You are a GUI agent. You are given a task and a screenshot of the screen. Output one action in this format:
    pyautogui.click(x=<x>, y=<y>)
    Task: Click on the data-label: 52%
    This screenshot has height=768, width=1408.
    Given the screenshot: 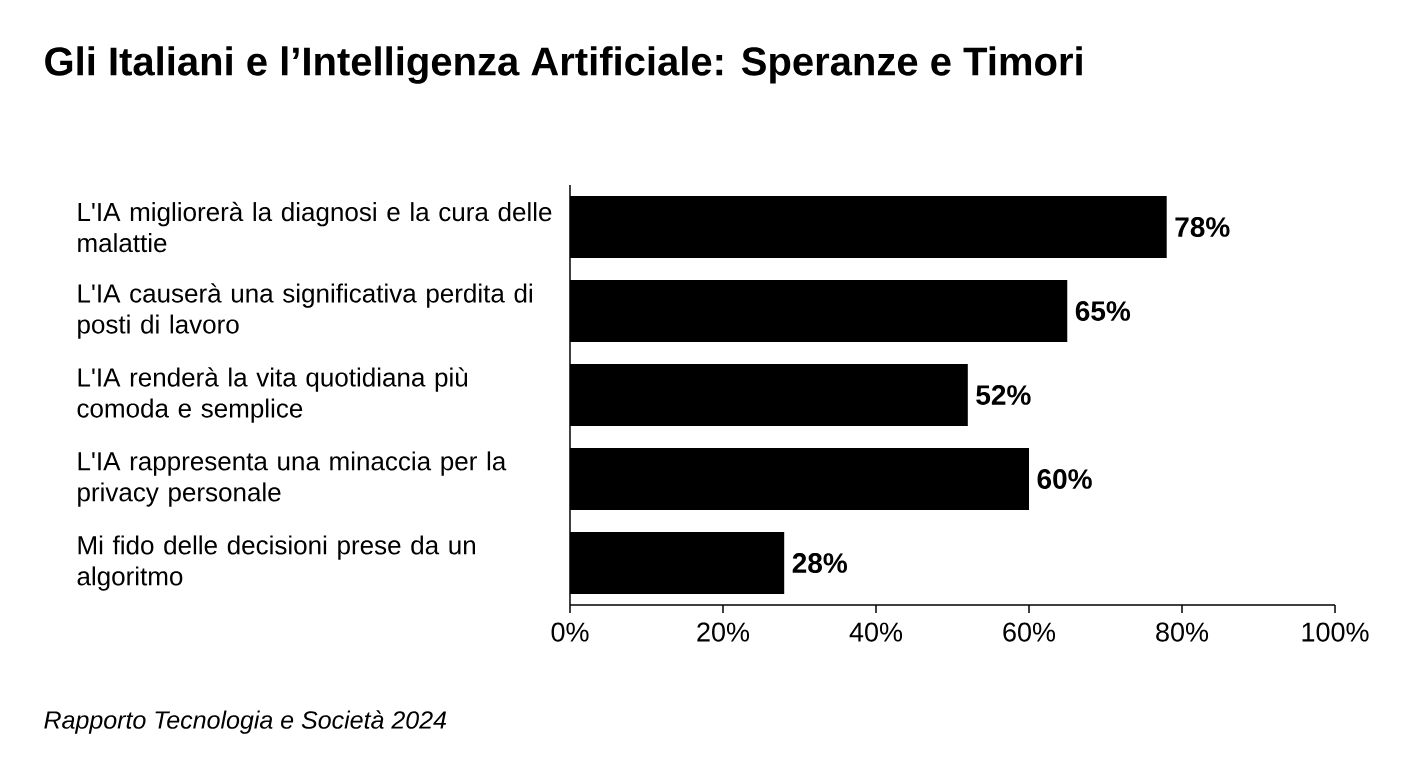 What is the action you would take?
    pyautogui.click(x=1003, y=395)
    